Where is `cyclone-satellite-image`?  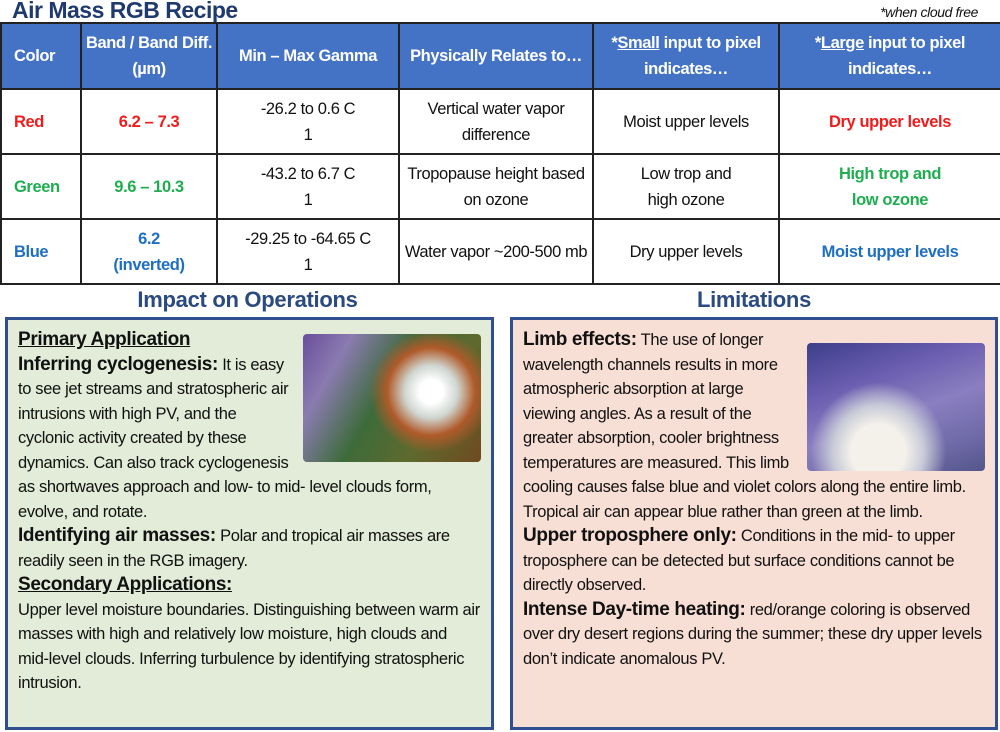 cyclone-satellite-image is located at coordinates (392, 398).